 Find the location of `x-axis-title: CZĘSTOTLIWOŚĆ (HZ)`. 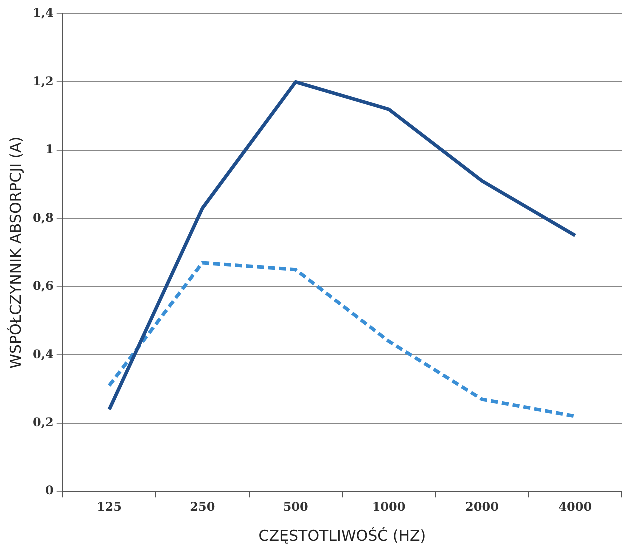

x-axis-title: CZĘSTOTLIWOŚĆ (HZ) is located at coordinates (342, 535).